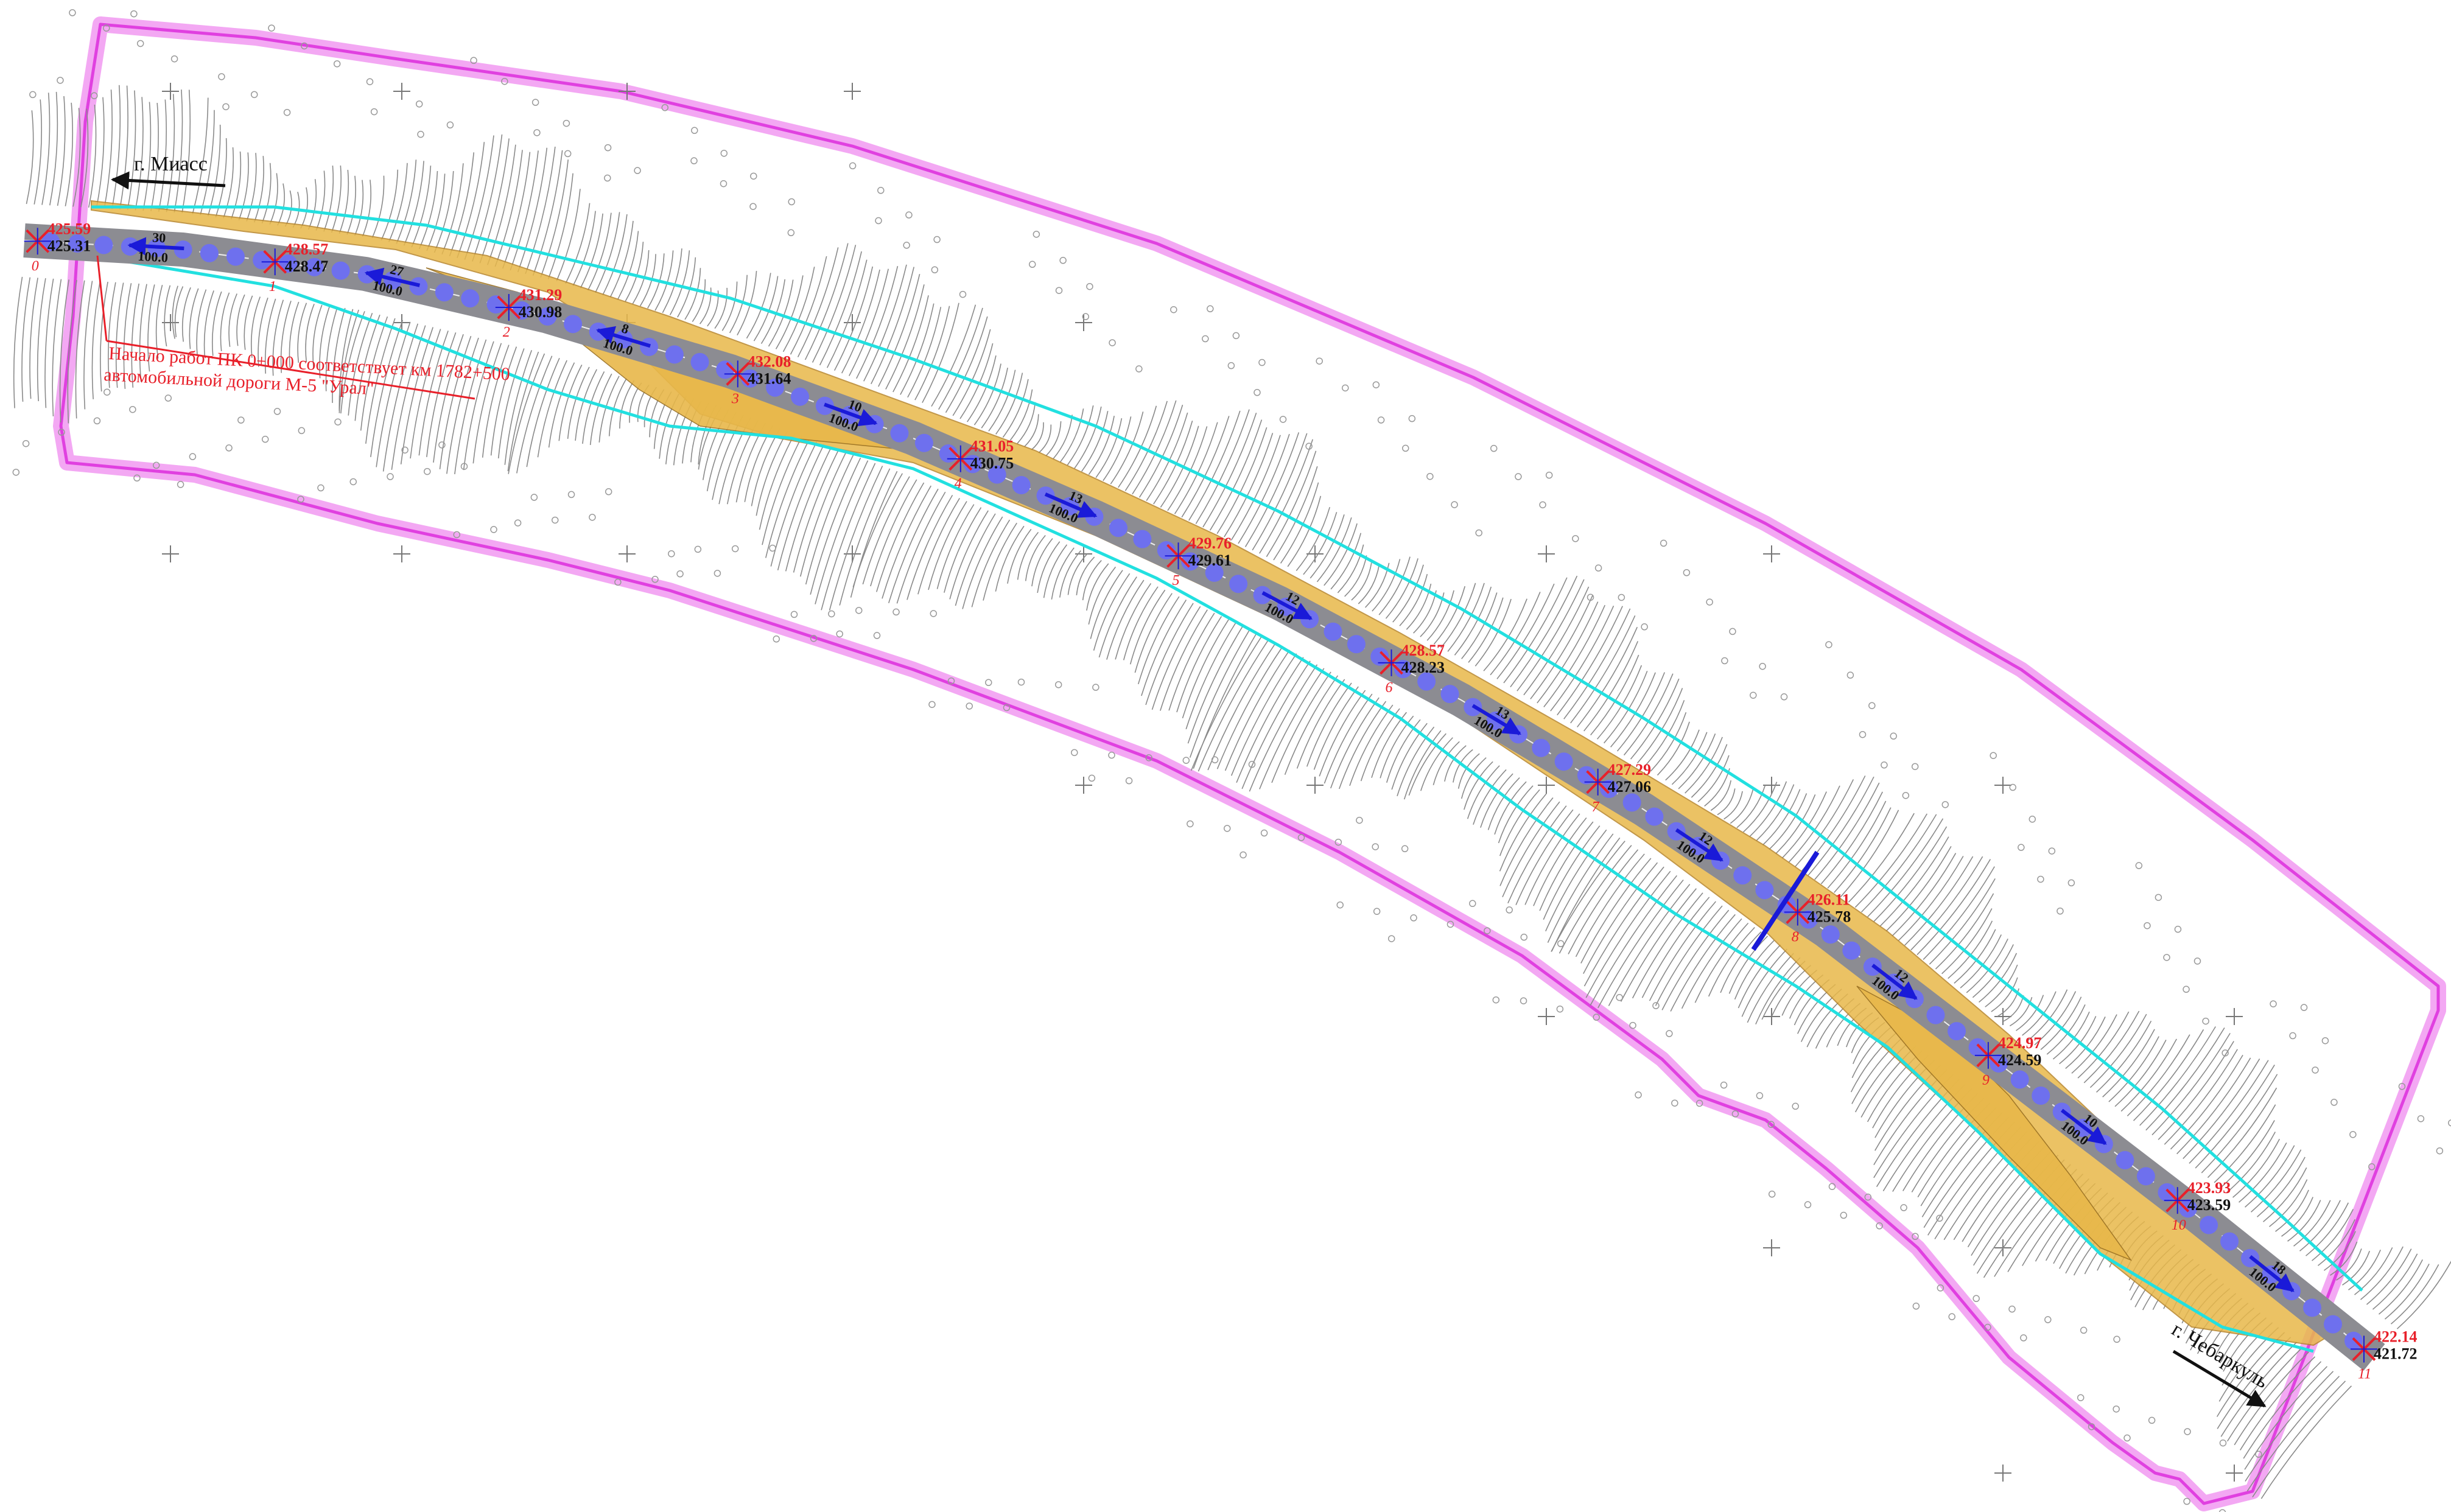 The width and height of the screenshot is (2451, 1512). I want to click on slope-label: 30 100.0, so click(155, 247).